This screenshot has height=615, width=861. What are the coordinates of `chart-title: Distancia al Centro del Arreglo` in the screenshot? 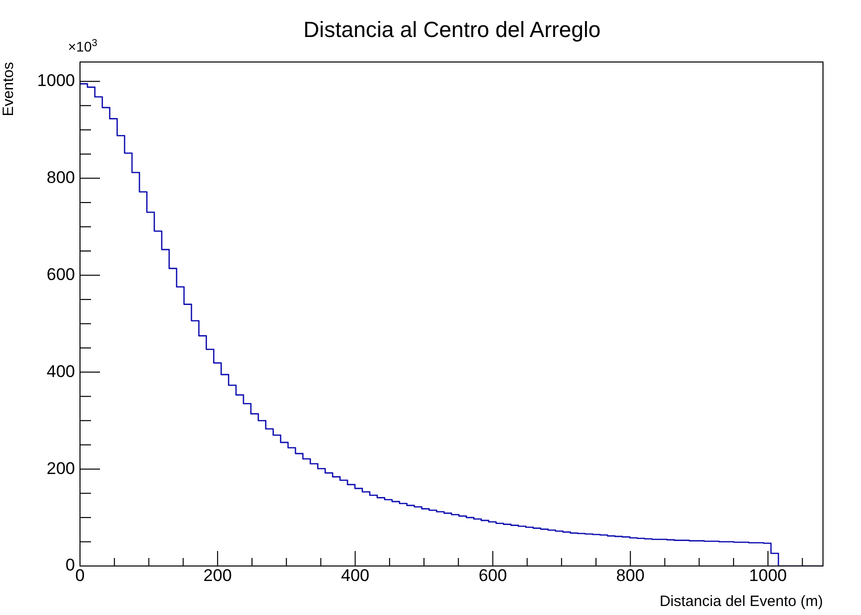 It's located at (452, 29).